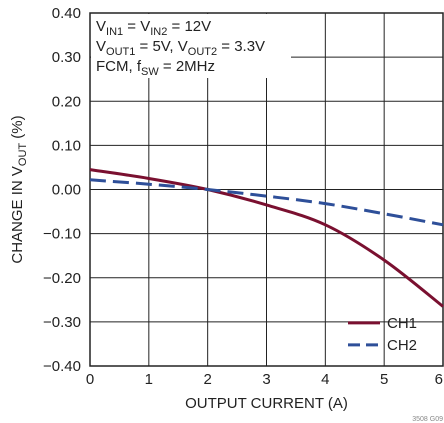  I want to click on y-axis-title: CHANGE IN VOUT (%), so click(19, 189).